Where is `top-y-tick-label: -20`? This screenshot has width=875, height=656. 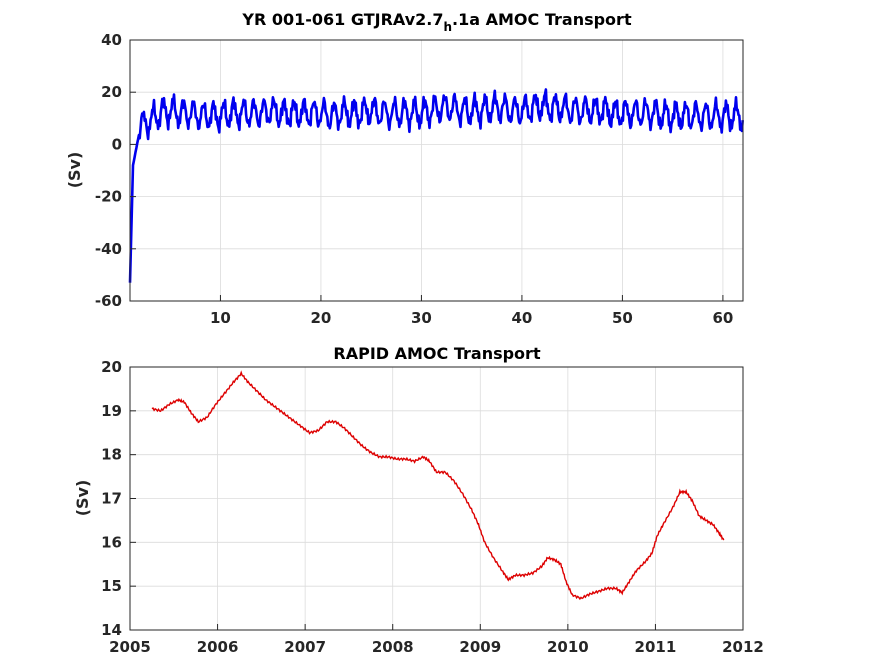 top-y-tick-label: -20 is located at coordinates (108, 197).